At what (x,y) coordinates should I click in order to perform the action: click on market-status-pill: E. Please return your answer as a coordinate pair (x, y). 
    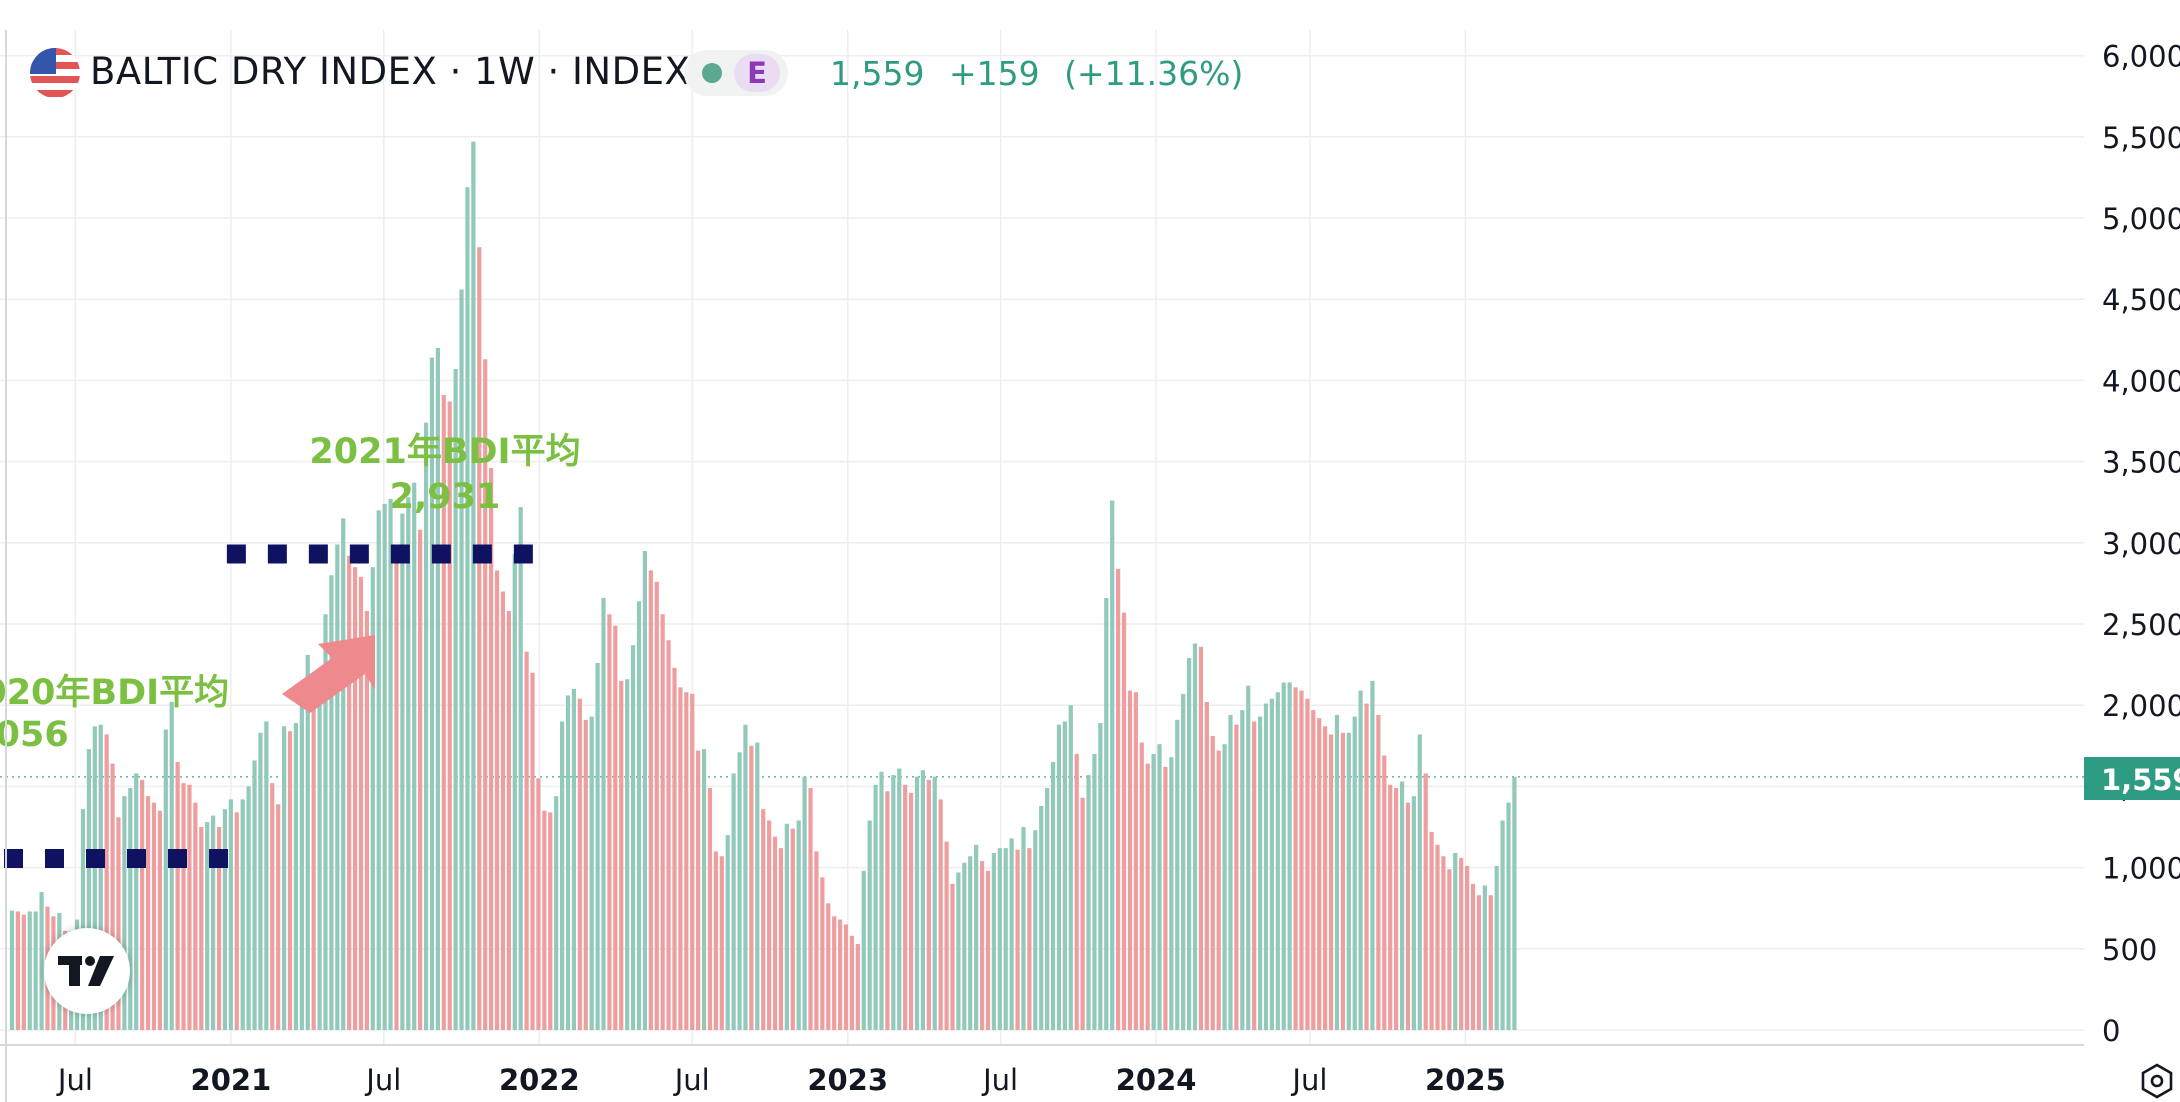
    Looking at the image, I should click on (736, 73).